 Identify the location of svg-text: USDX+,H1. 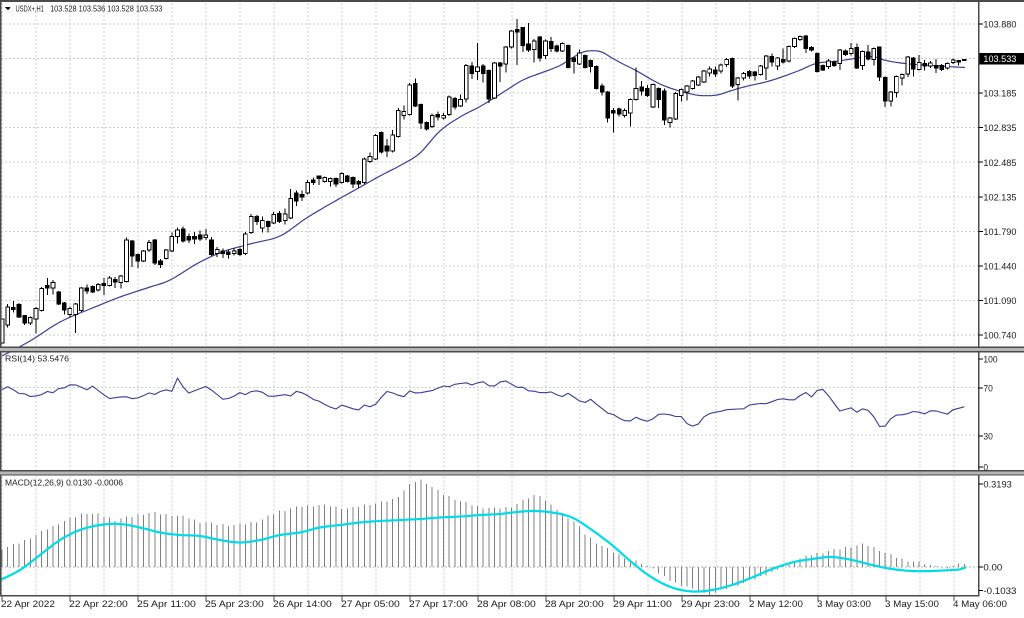
(30, 8).